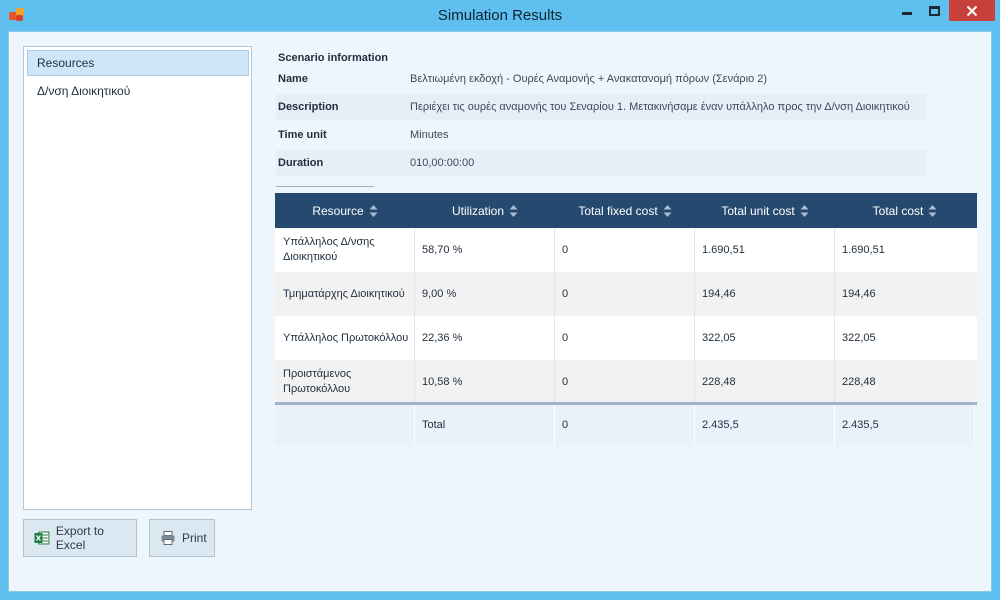 The width and height of the screenshot is (1000, 600). Describe the element at coordinates (194, 538) in the screenshot. I see `print-label: Print` at that location.